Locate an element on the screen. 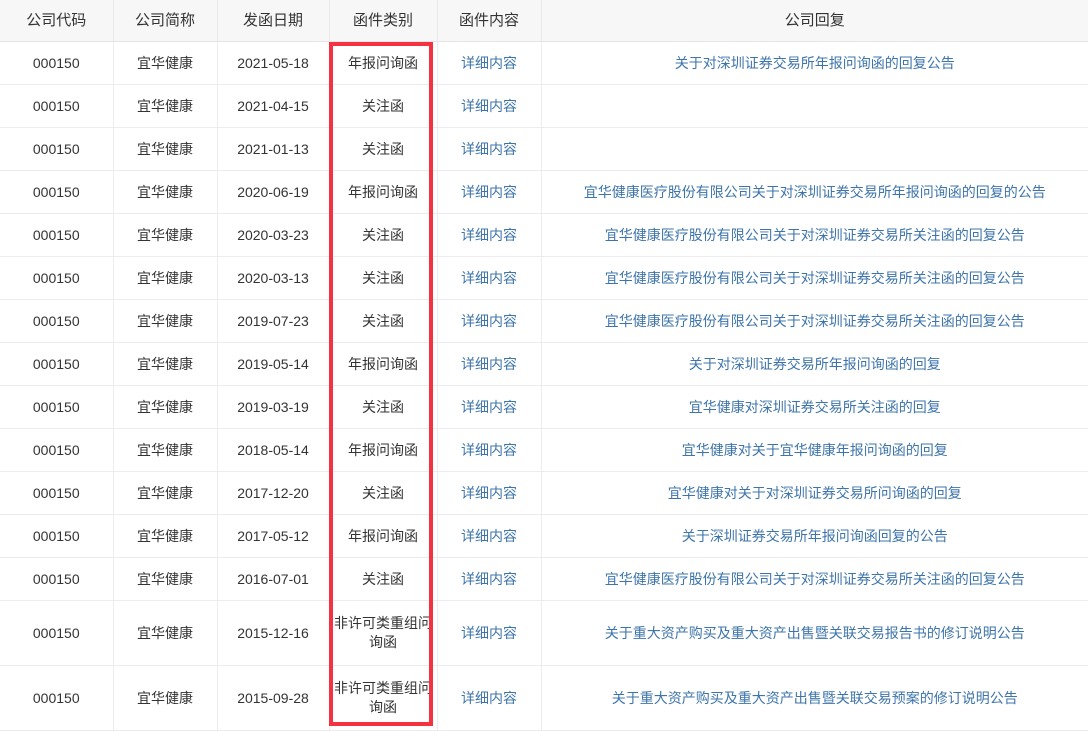 The width and height of the screenshot is (1088, 731). cell-company-reply: 宜华健康对深圳证券交易所关注函的回复 is located at coordinates (814, 407).